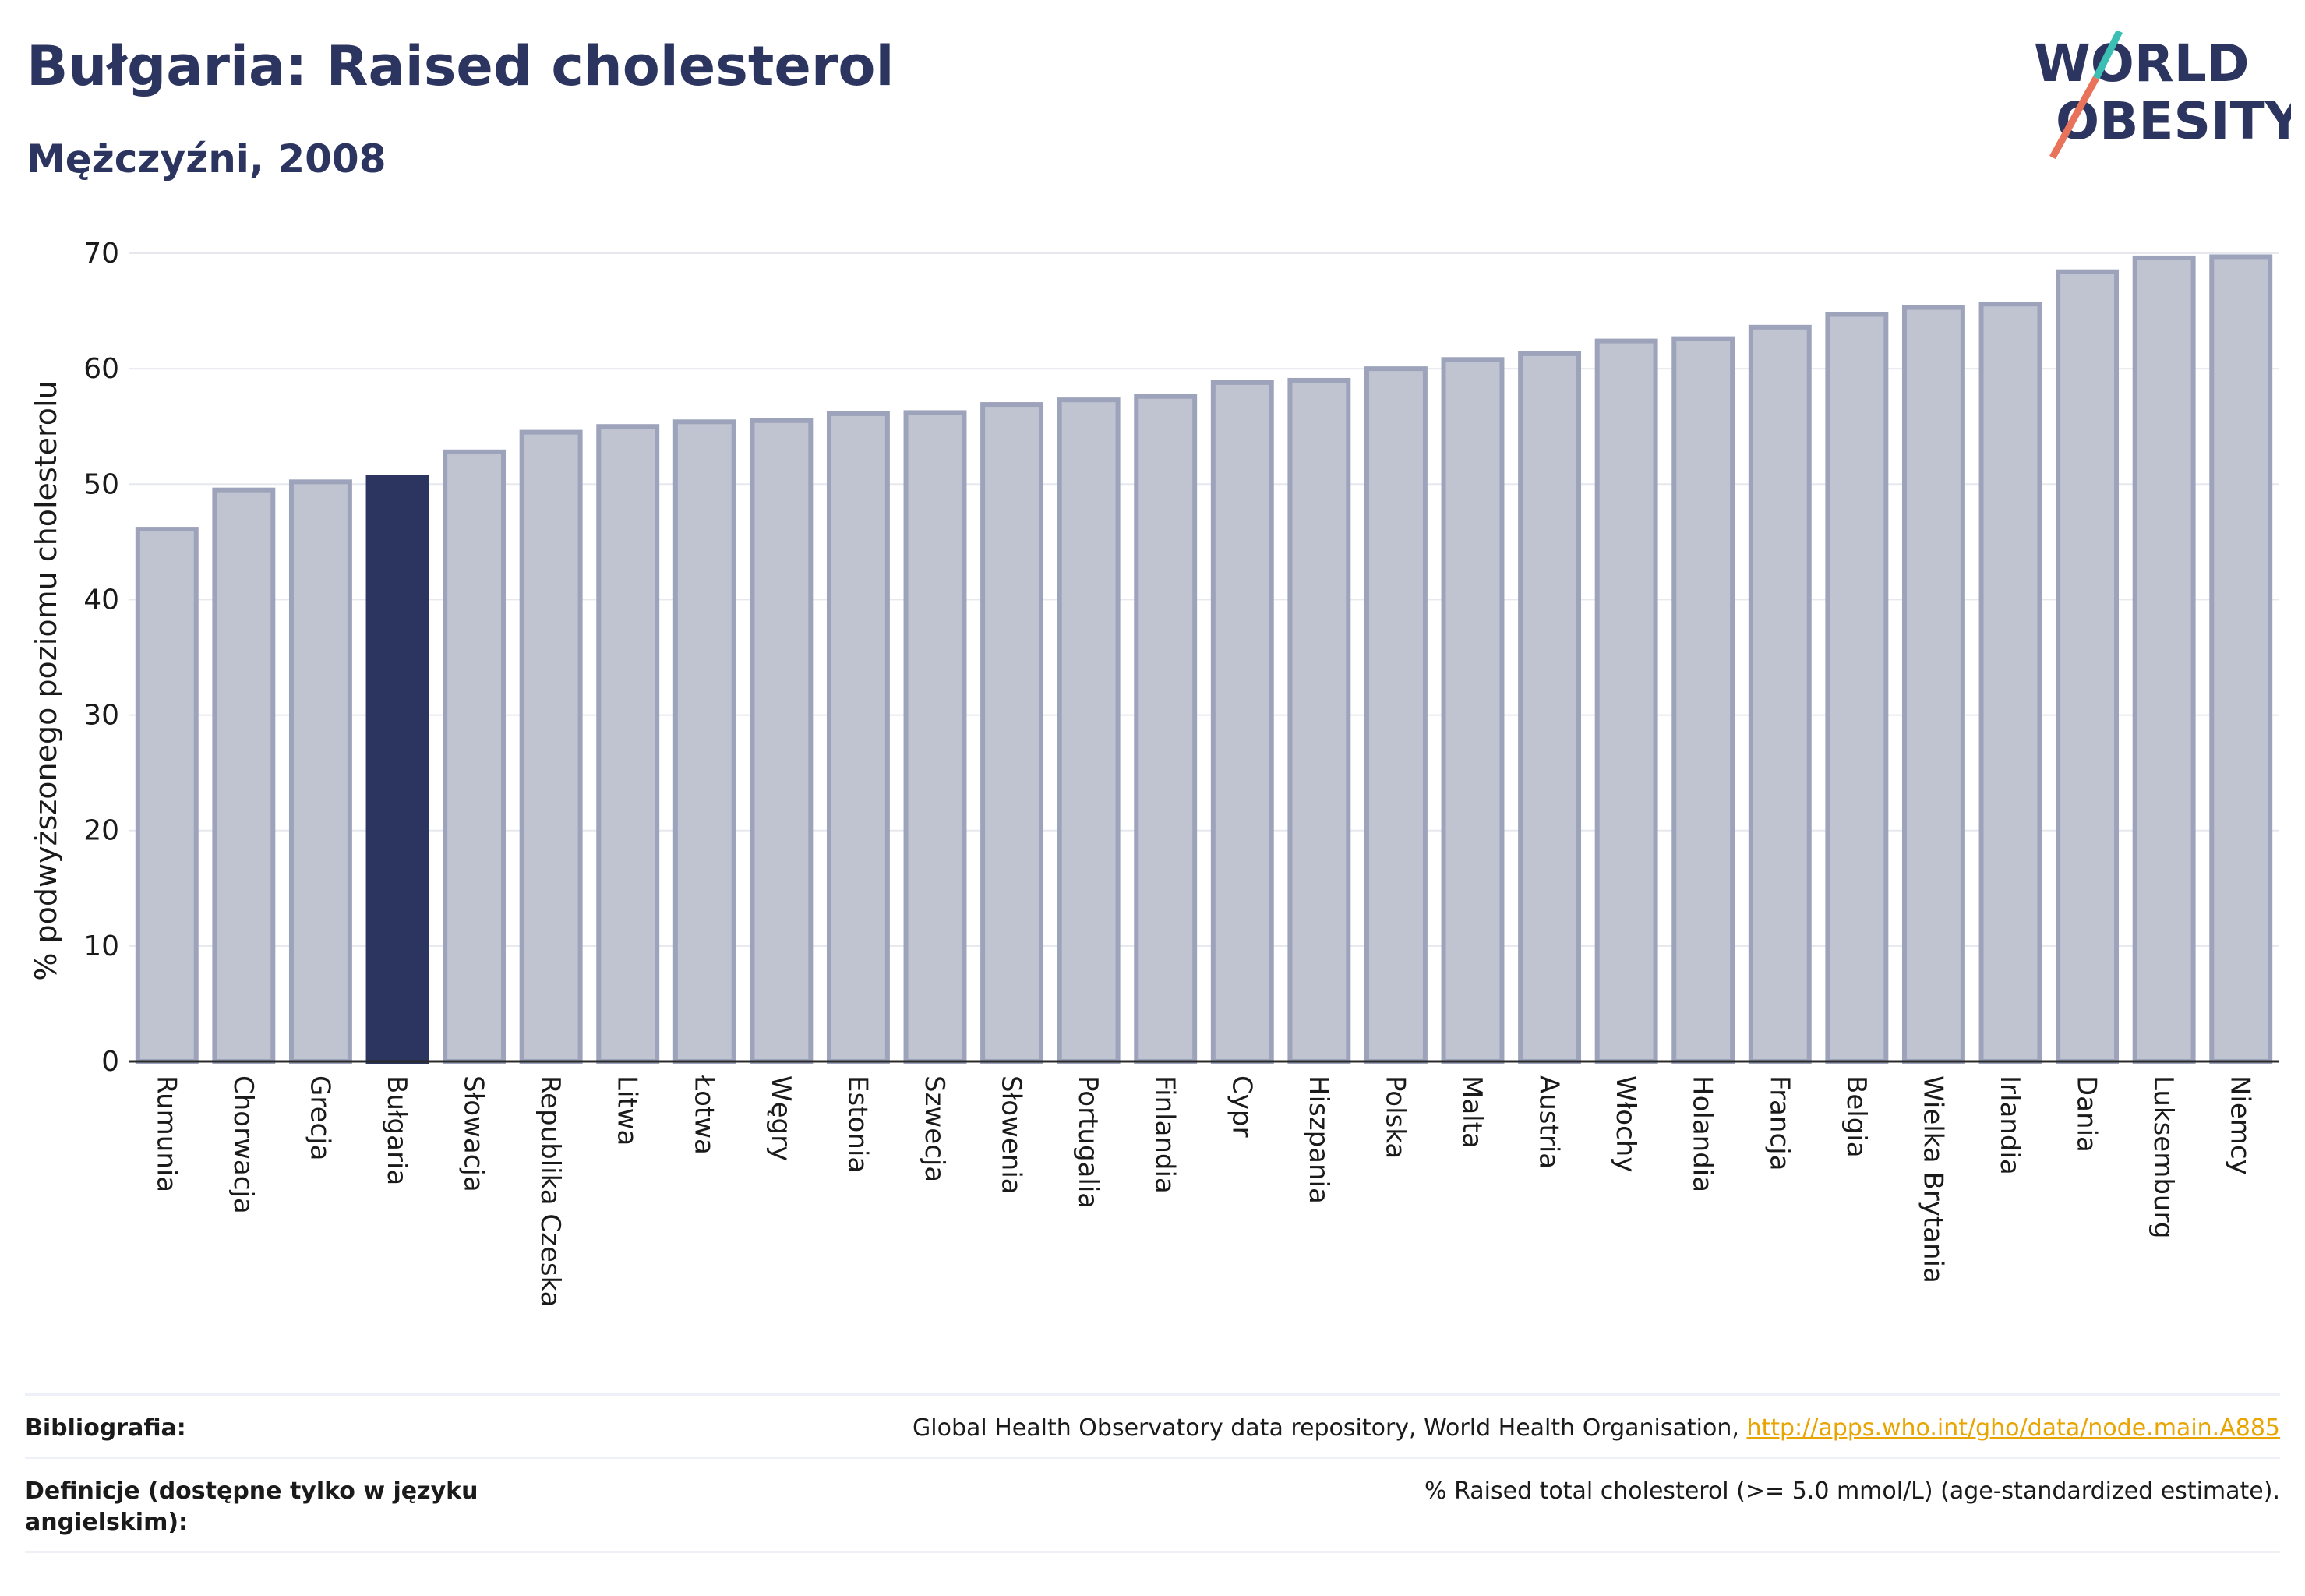 The height and width of the screenshot is (1596, 2305). Describe the element at coordinates (110, 1062) in the screenshot. I see `y-tick-label: 0` at that location.